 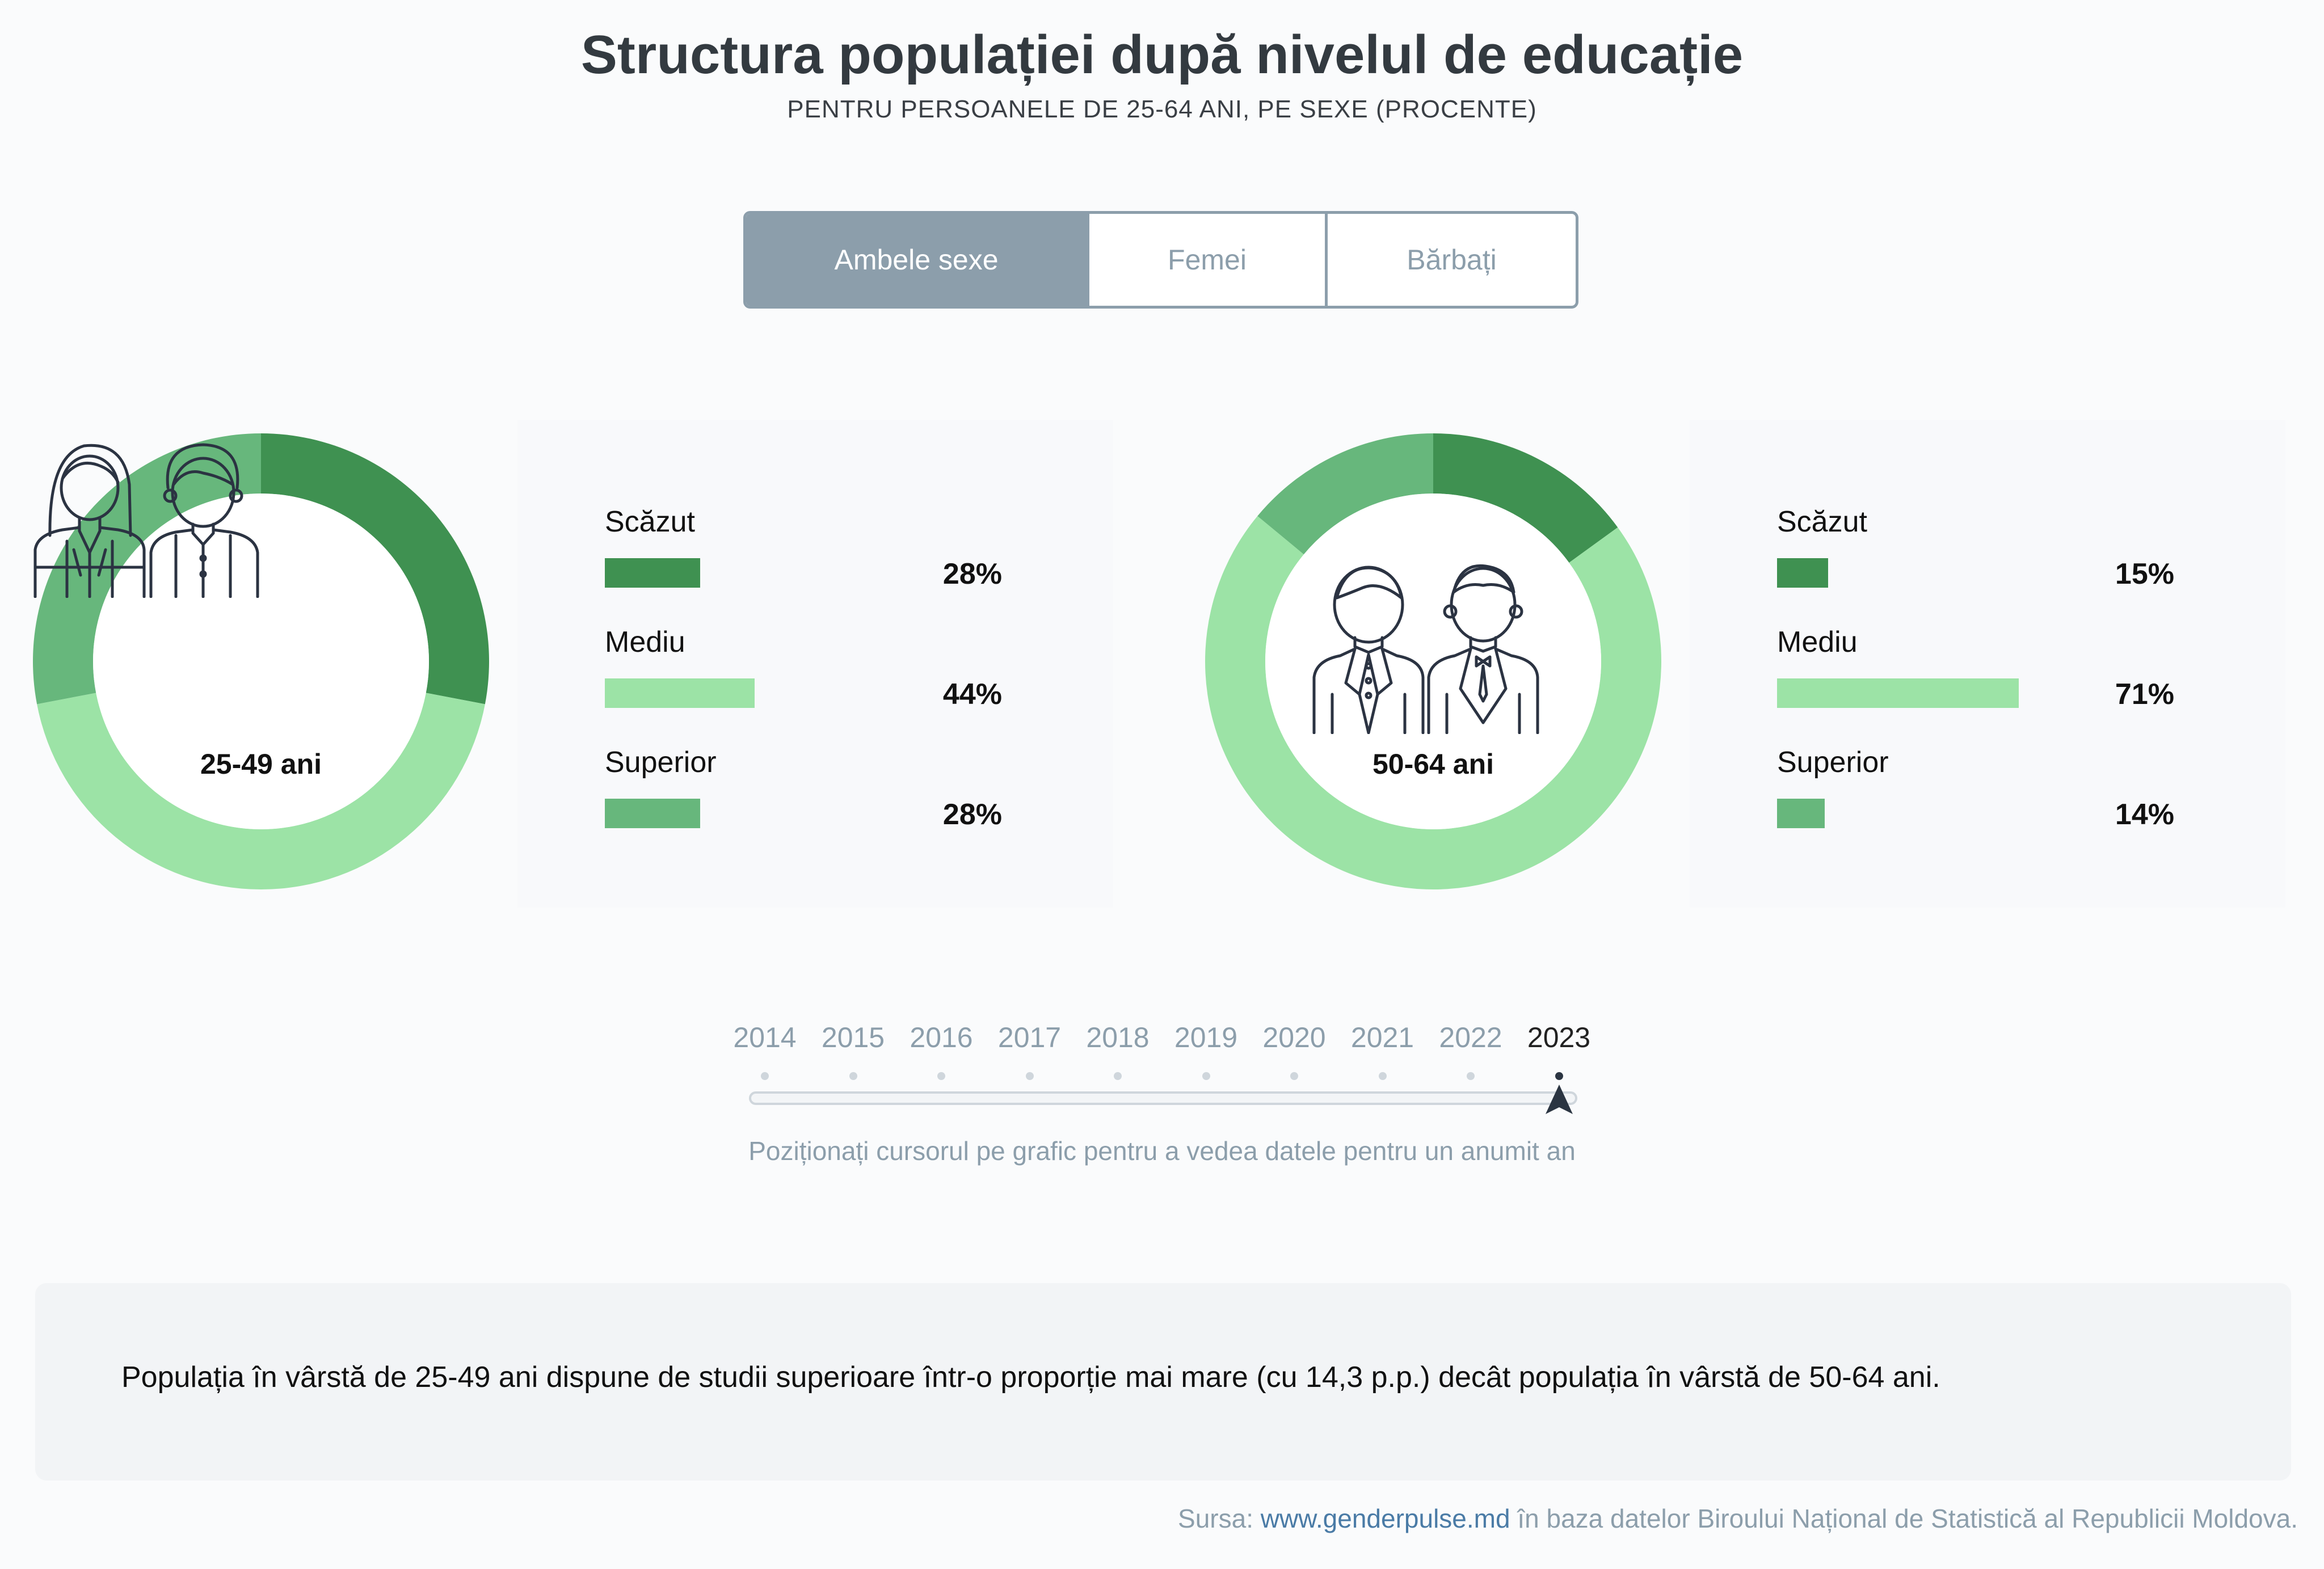 What do you see at coordinates (1559, 1038) in the screenshot?
I see `timeline-year-2023: 2023` at bounding box center [1559, 1038].